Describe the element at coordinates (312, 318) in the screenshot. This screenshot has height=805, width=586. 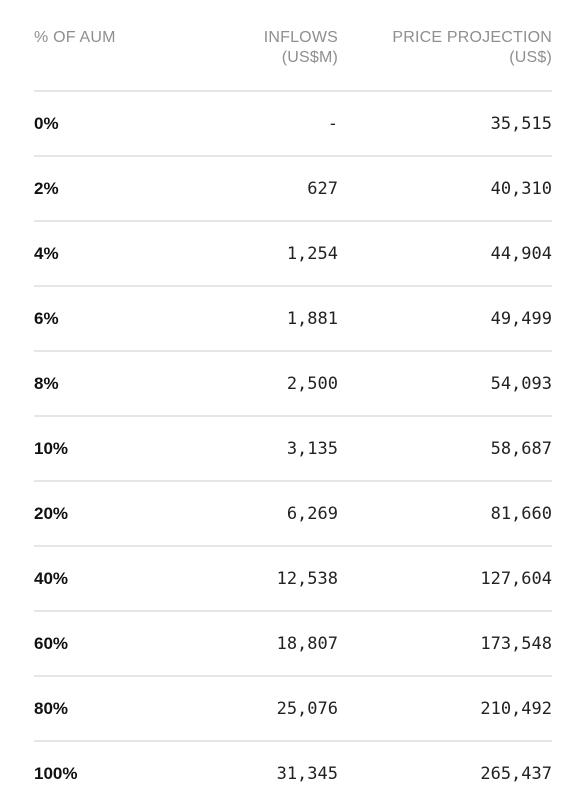
I see `inflows-cell: 1,881` at that location.